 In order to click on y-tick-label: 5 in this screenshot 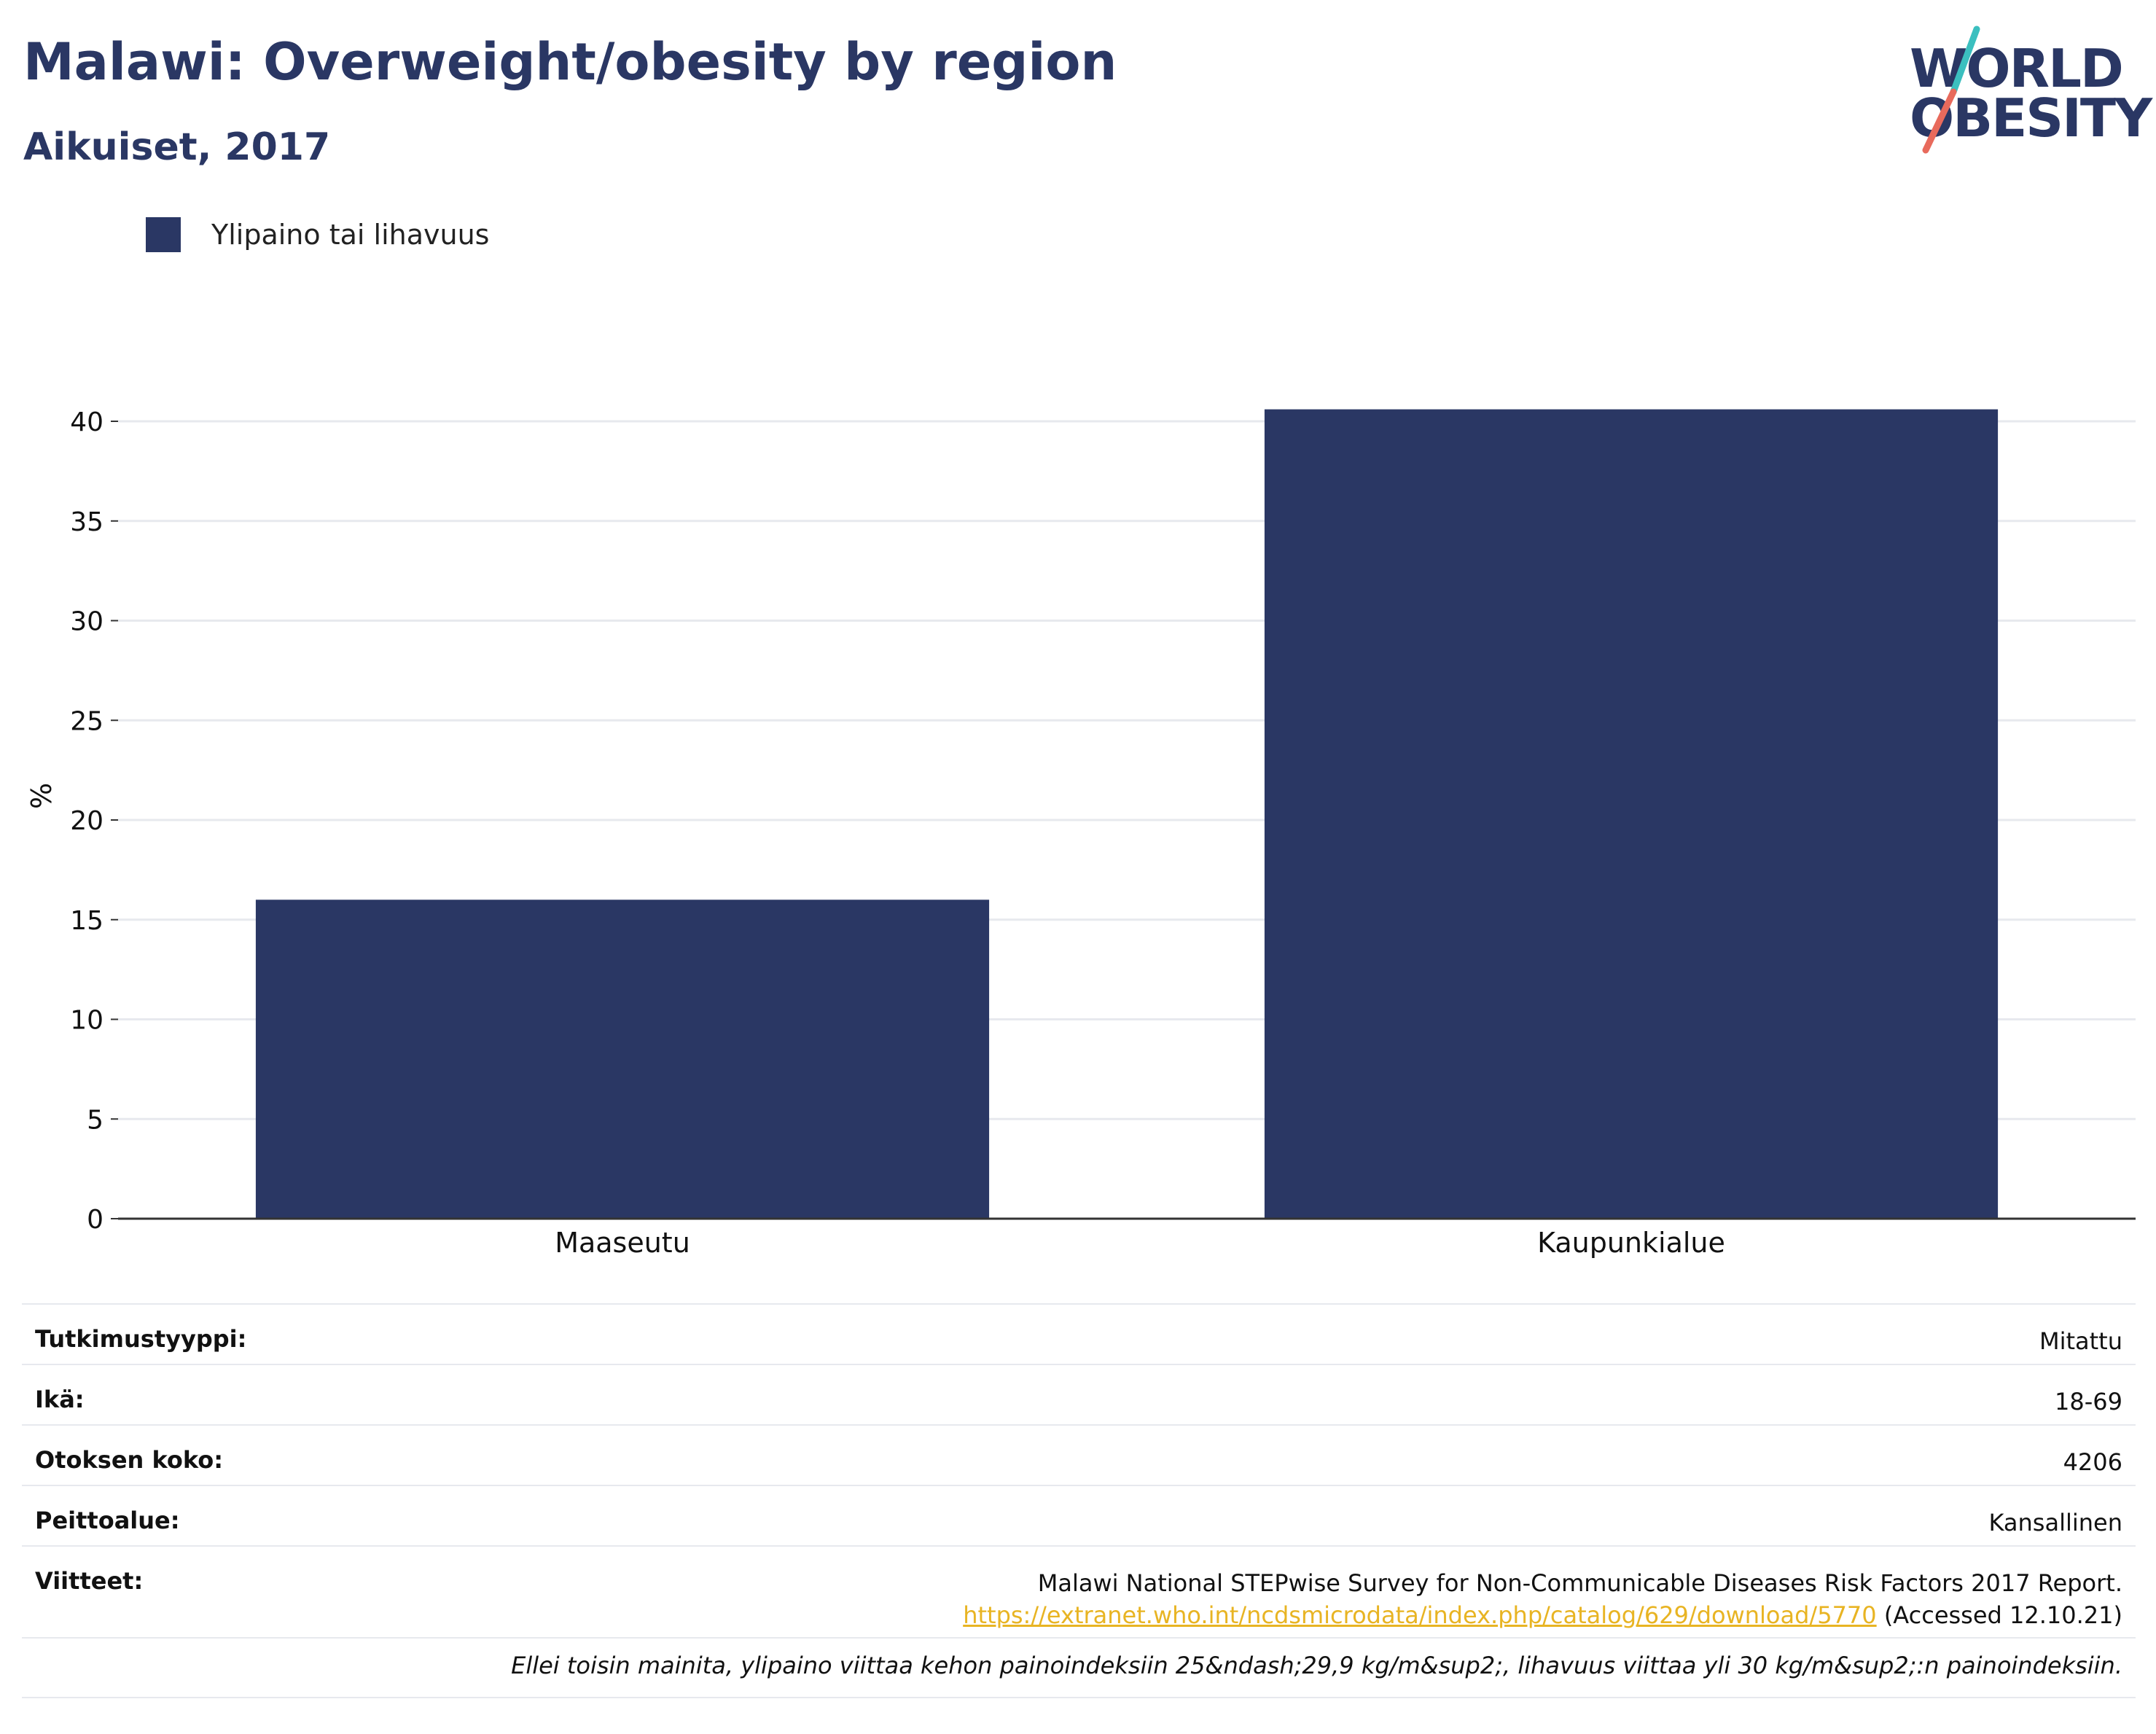, I will do `click(95, 1120)`.